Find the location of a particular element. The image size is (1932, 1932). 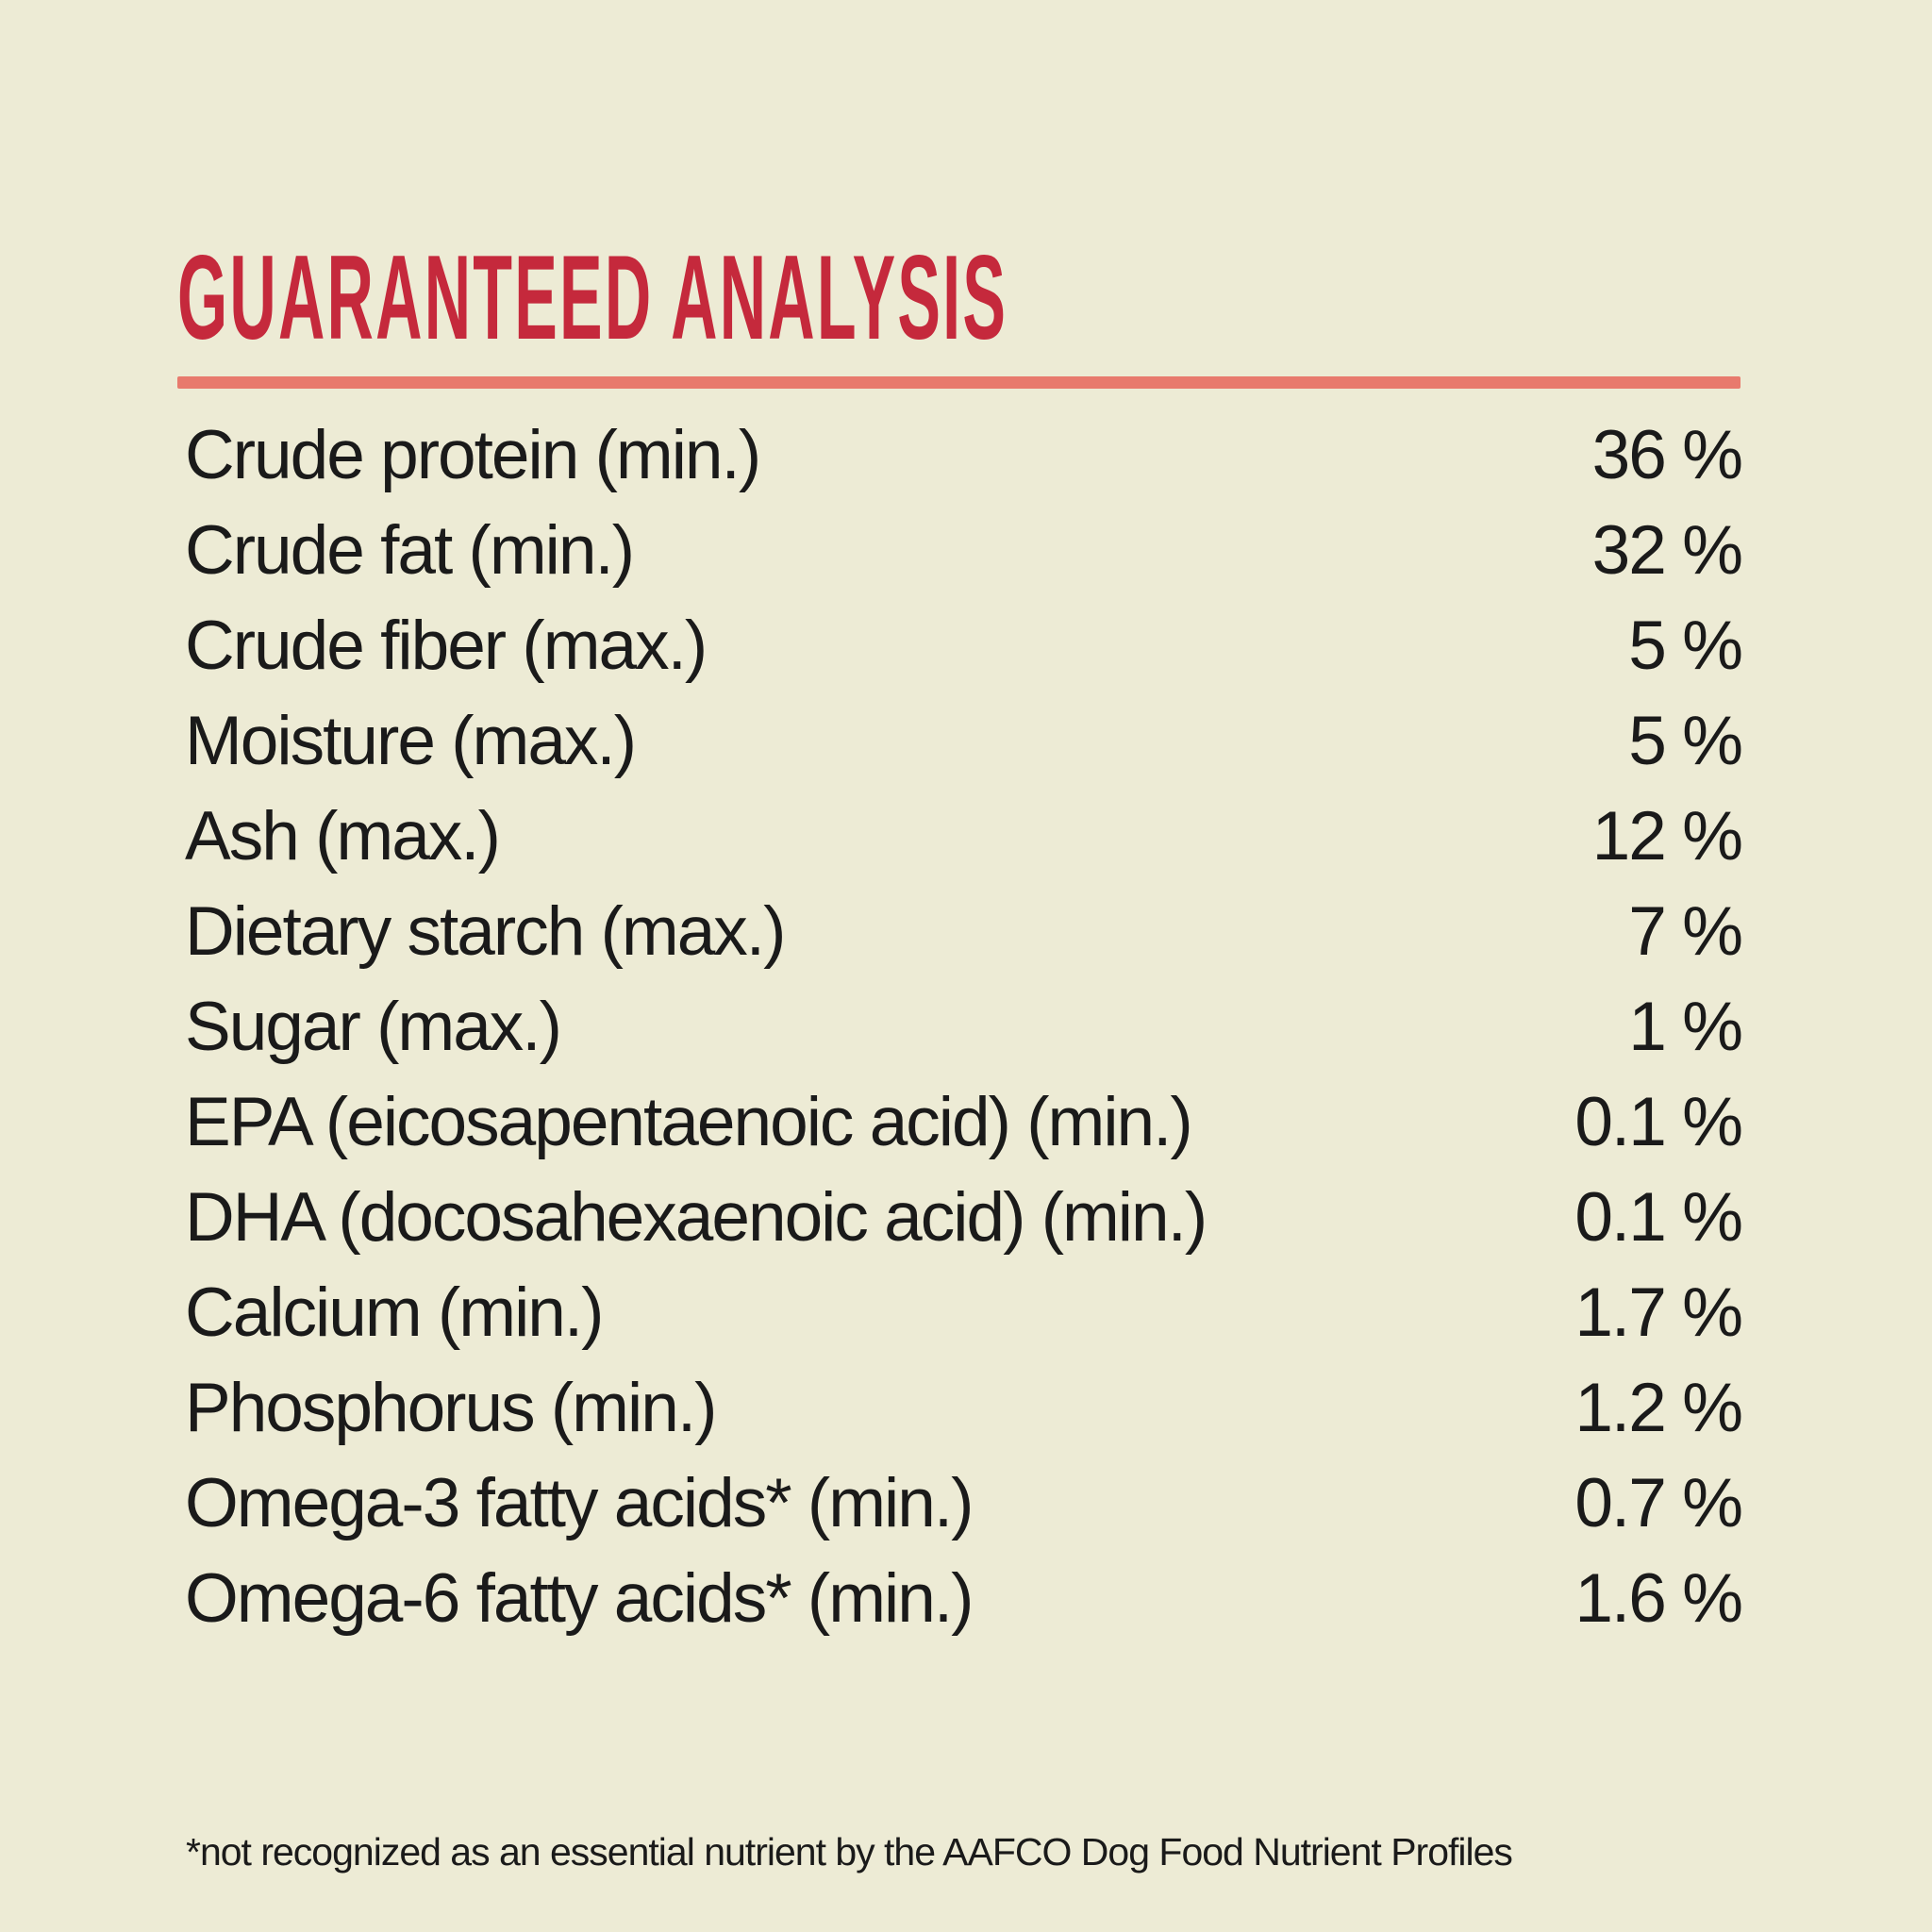

table-row: Omega-3 fatty acids* (min.) 0.7 % is located at coordinates (964, 1503).